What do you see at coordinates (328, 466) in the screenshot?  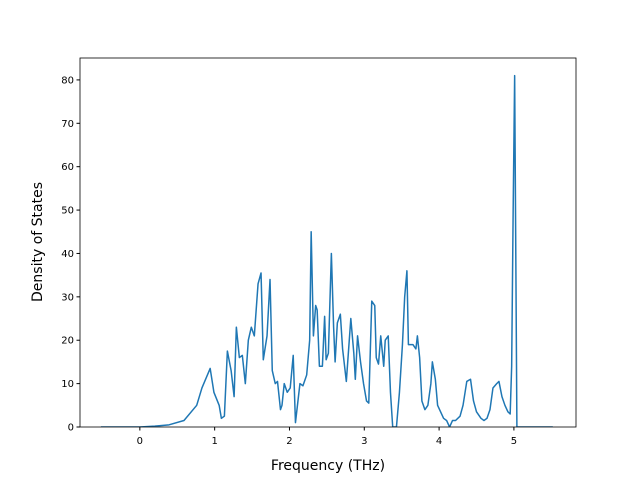 I see `x-axis-label: Frequency (THz)` at bounding box center [328, 466].